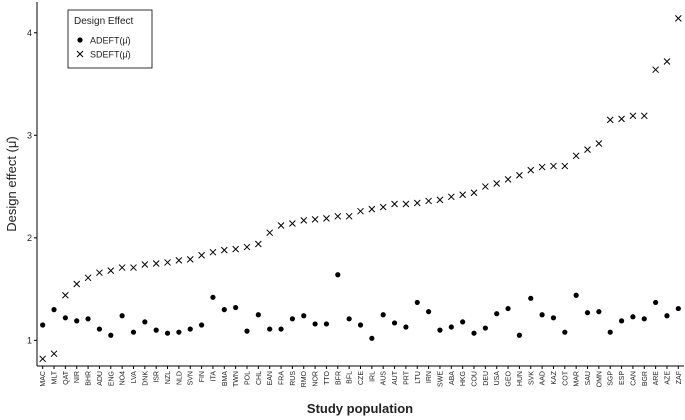 This screenshot has height=420, width=685. What do you see at coordinates (89, 378) in the screenshot?
I see `x-tick-label: BHR` at bounding box center [89, 378].